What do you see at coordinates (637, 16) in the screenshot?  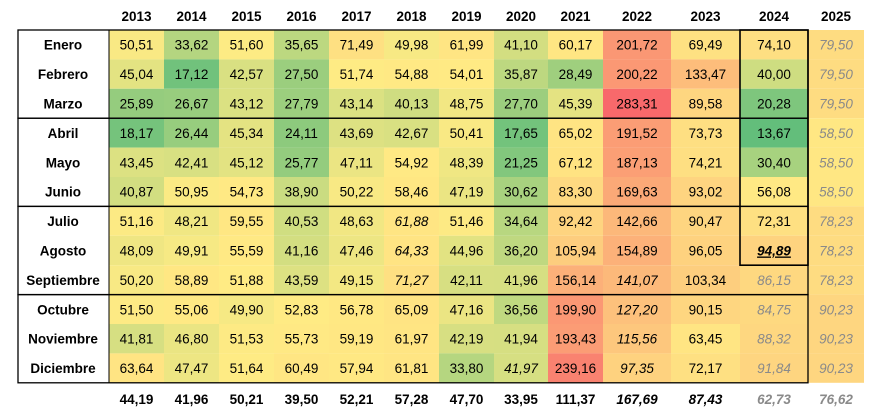 I see `column-header: 2022` at bounding box center [637, 16].